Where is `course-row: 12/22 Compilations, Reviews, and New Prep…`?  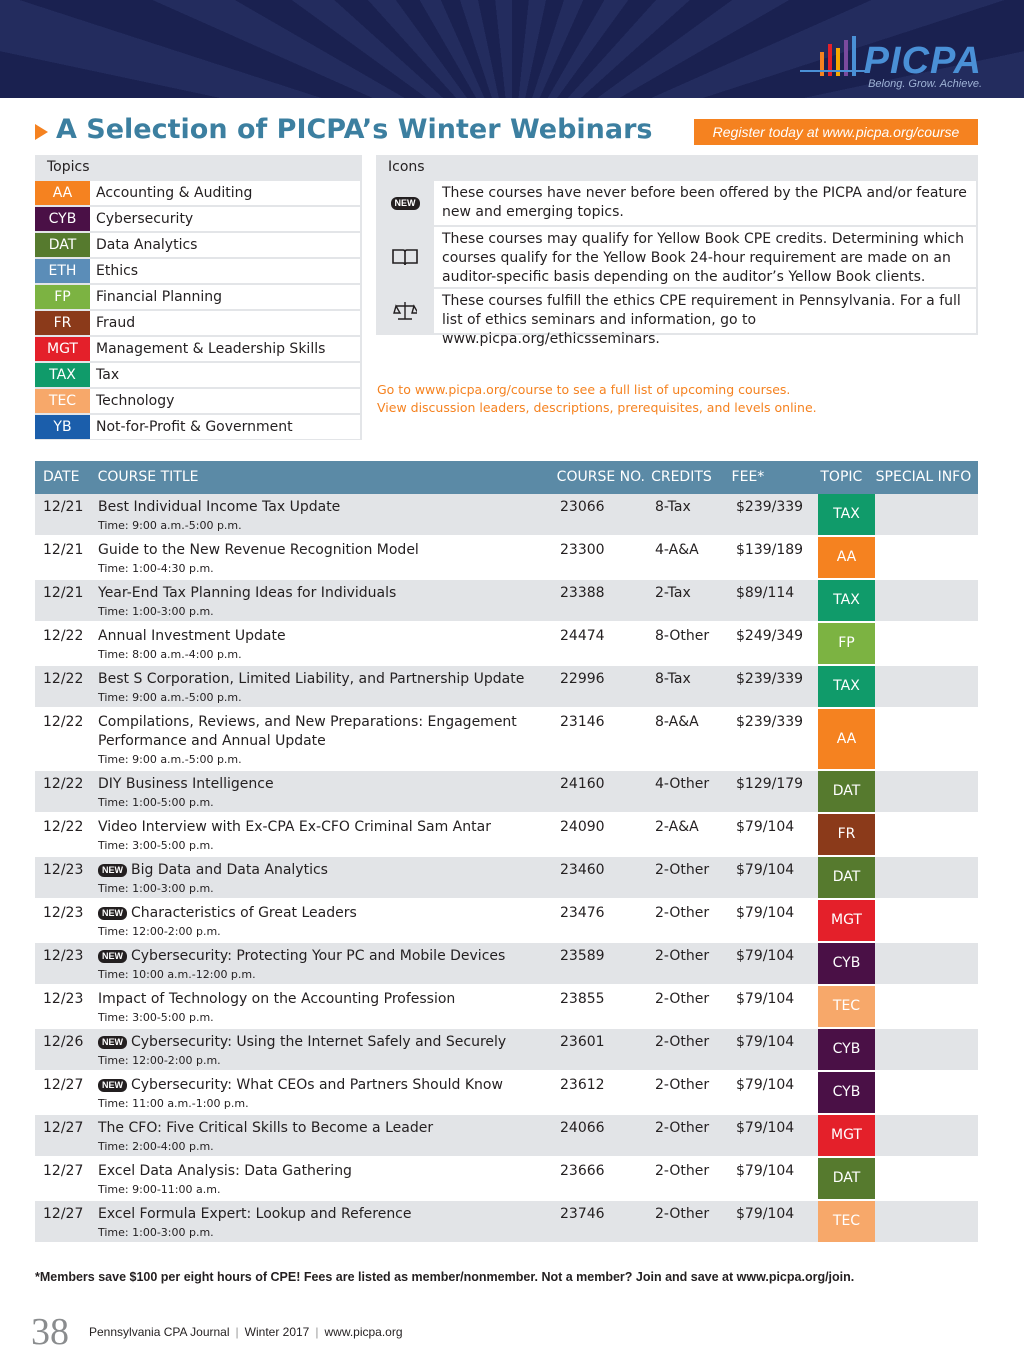
course-row: 12/22 Compilations, Reviews, and New Prep… is located at coordinates (506, 740).